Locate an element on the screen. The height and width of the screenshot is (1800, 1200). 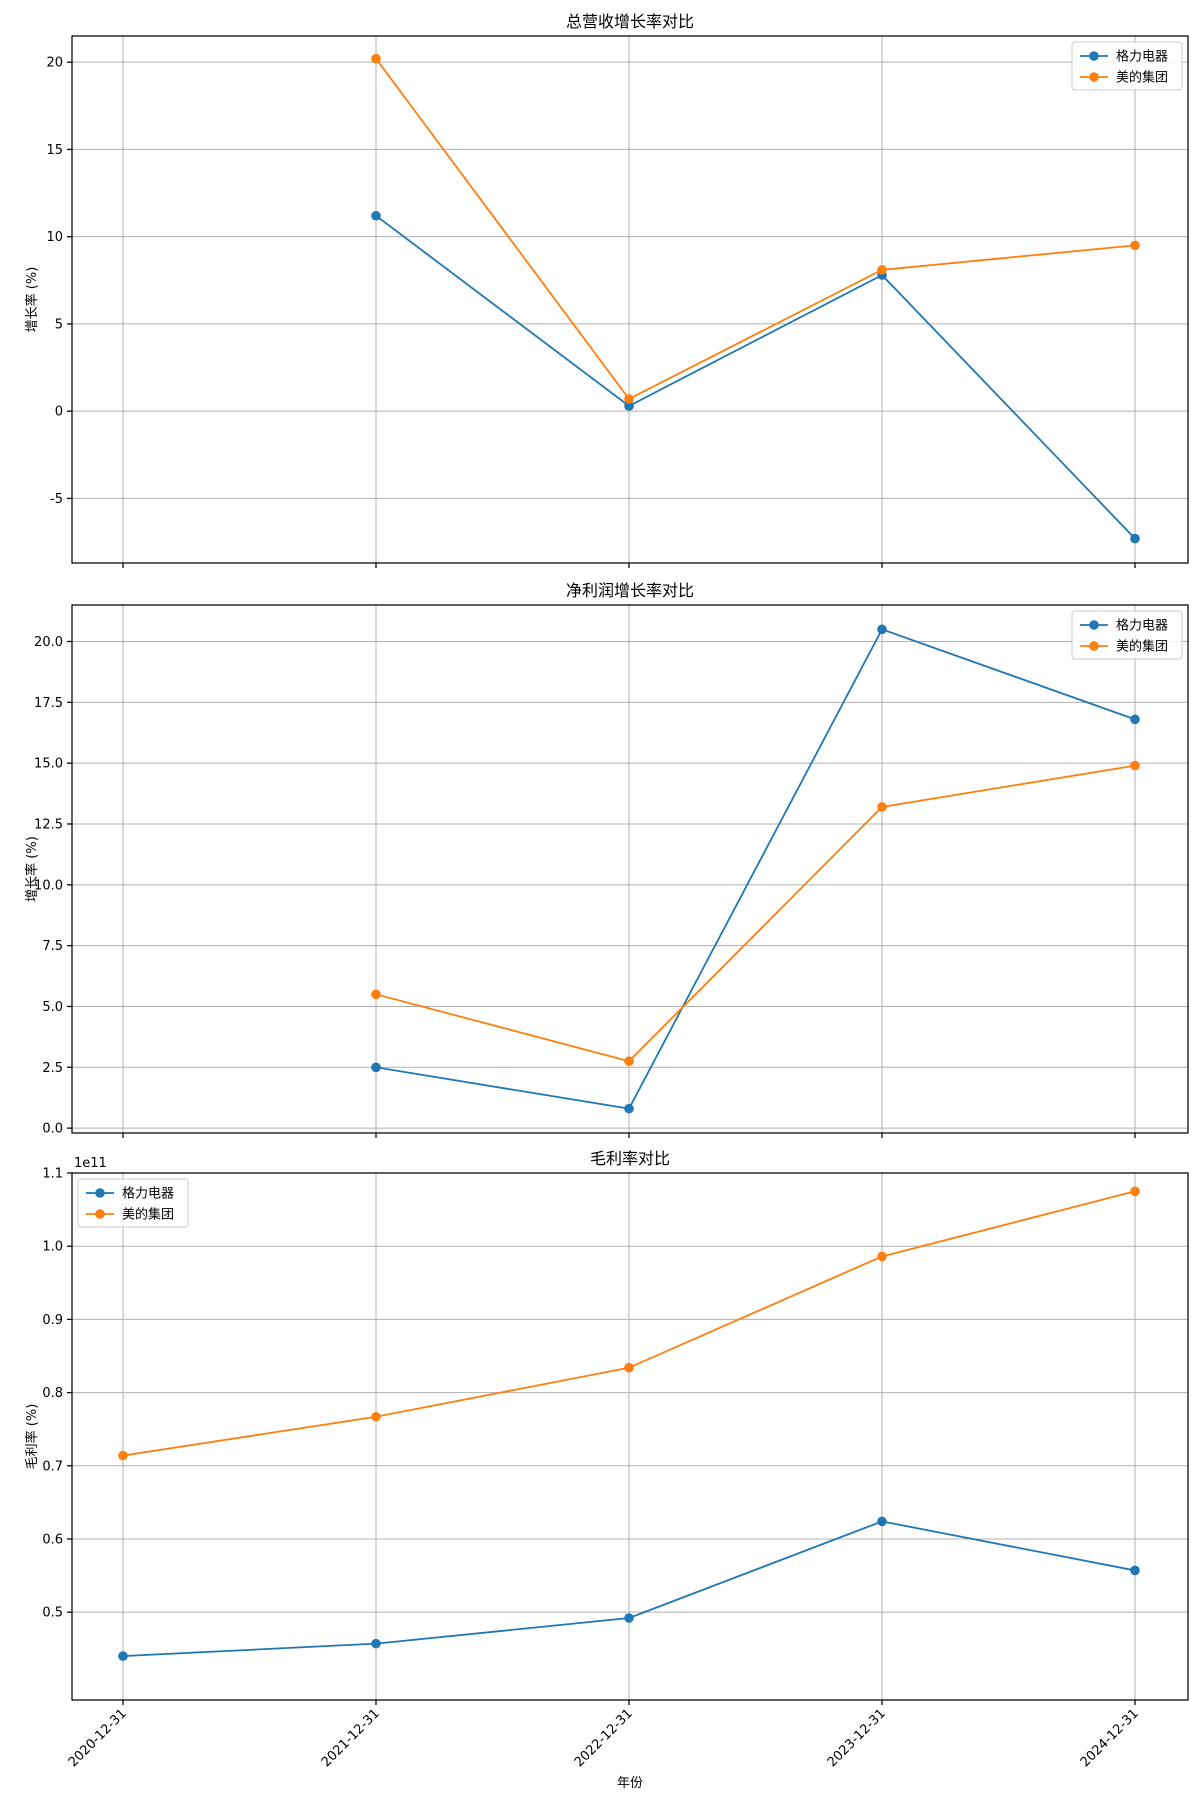
y-tick-label: 17.5 is located at coordinates (48, 703).